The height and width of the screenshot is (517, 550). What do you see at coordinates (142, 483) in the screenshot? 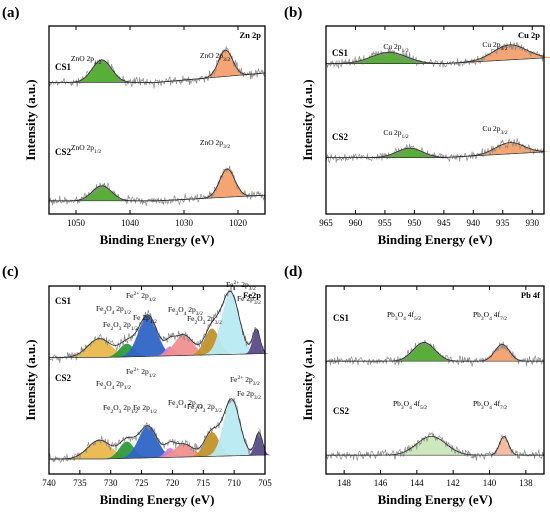
I see `x-tick-label: 725` at bounding box center [142, 483].